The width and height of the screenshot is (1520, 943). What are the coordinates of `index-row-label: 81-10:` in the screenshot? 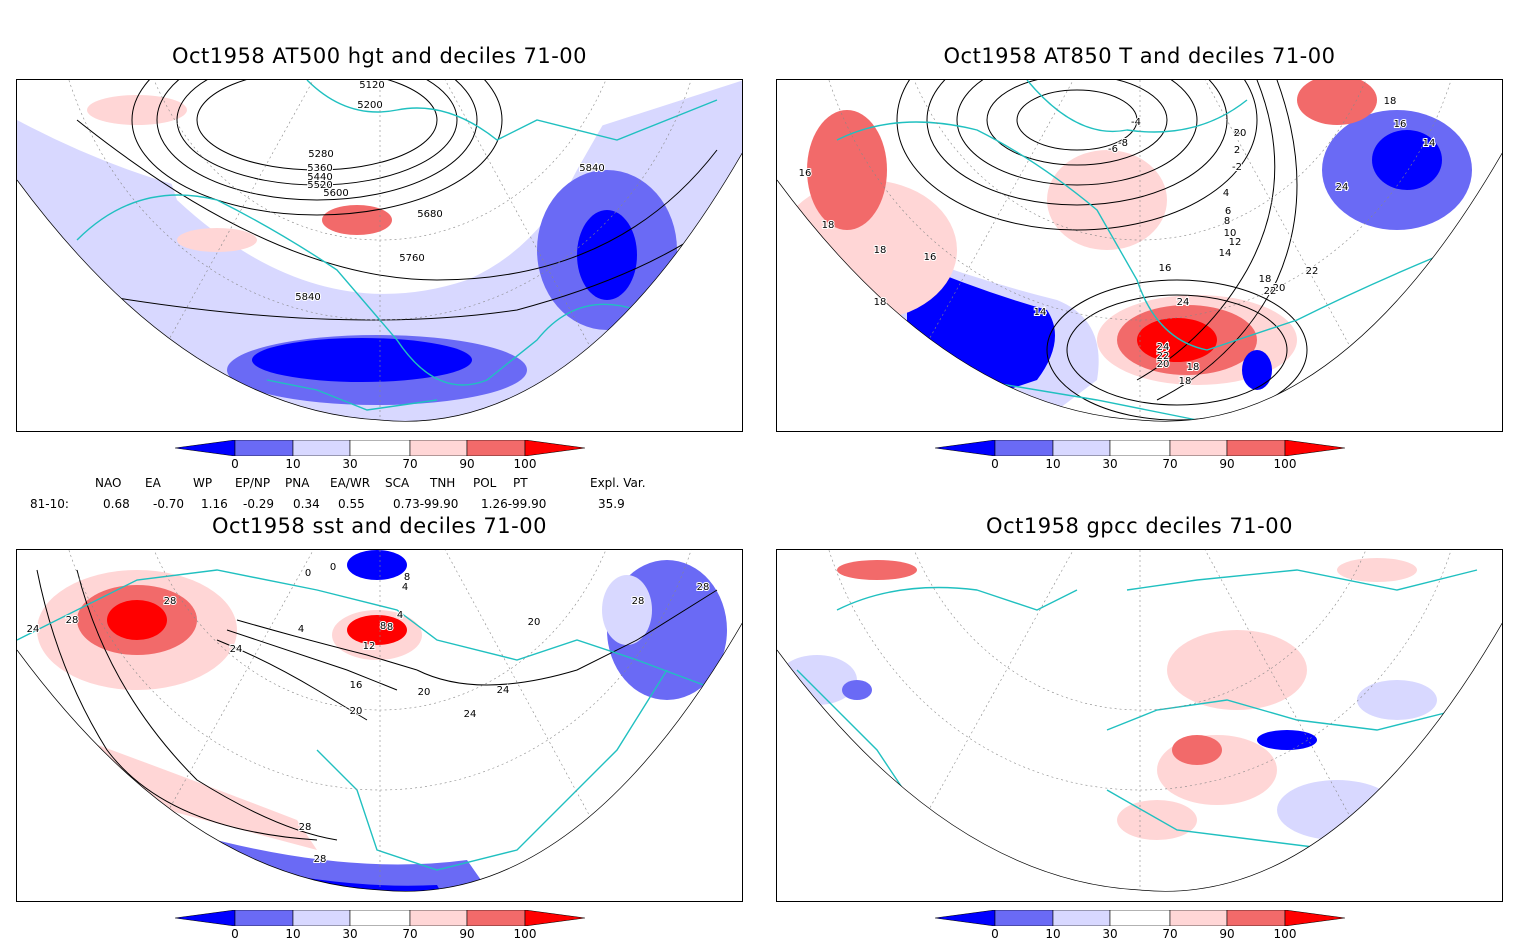 It's located at (49, 504).